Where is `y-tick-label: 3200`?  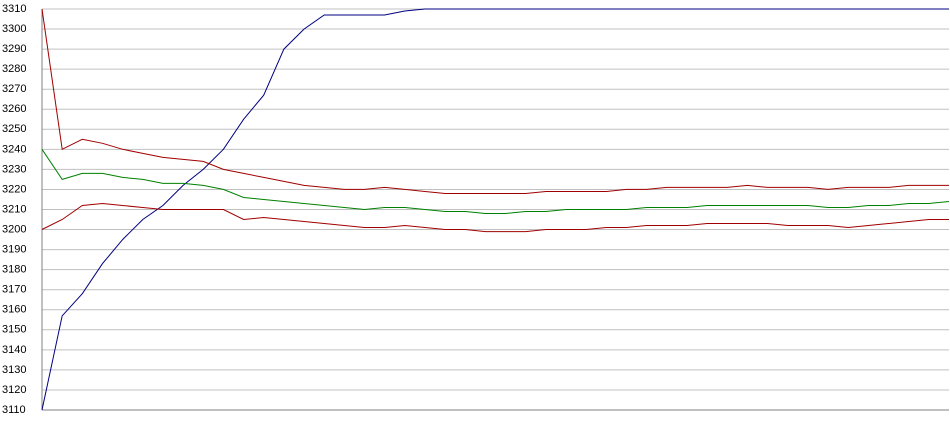
y-tick-label: 3200 is located at coordinates (14, 229).